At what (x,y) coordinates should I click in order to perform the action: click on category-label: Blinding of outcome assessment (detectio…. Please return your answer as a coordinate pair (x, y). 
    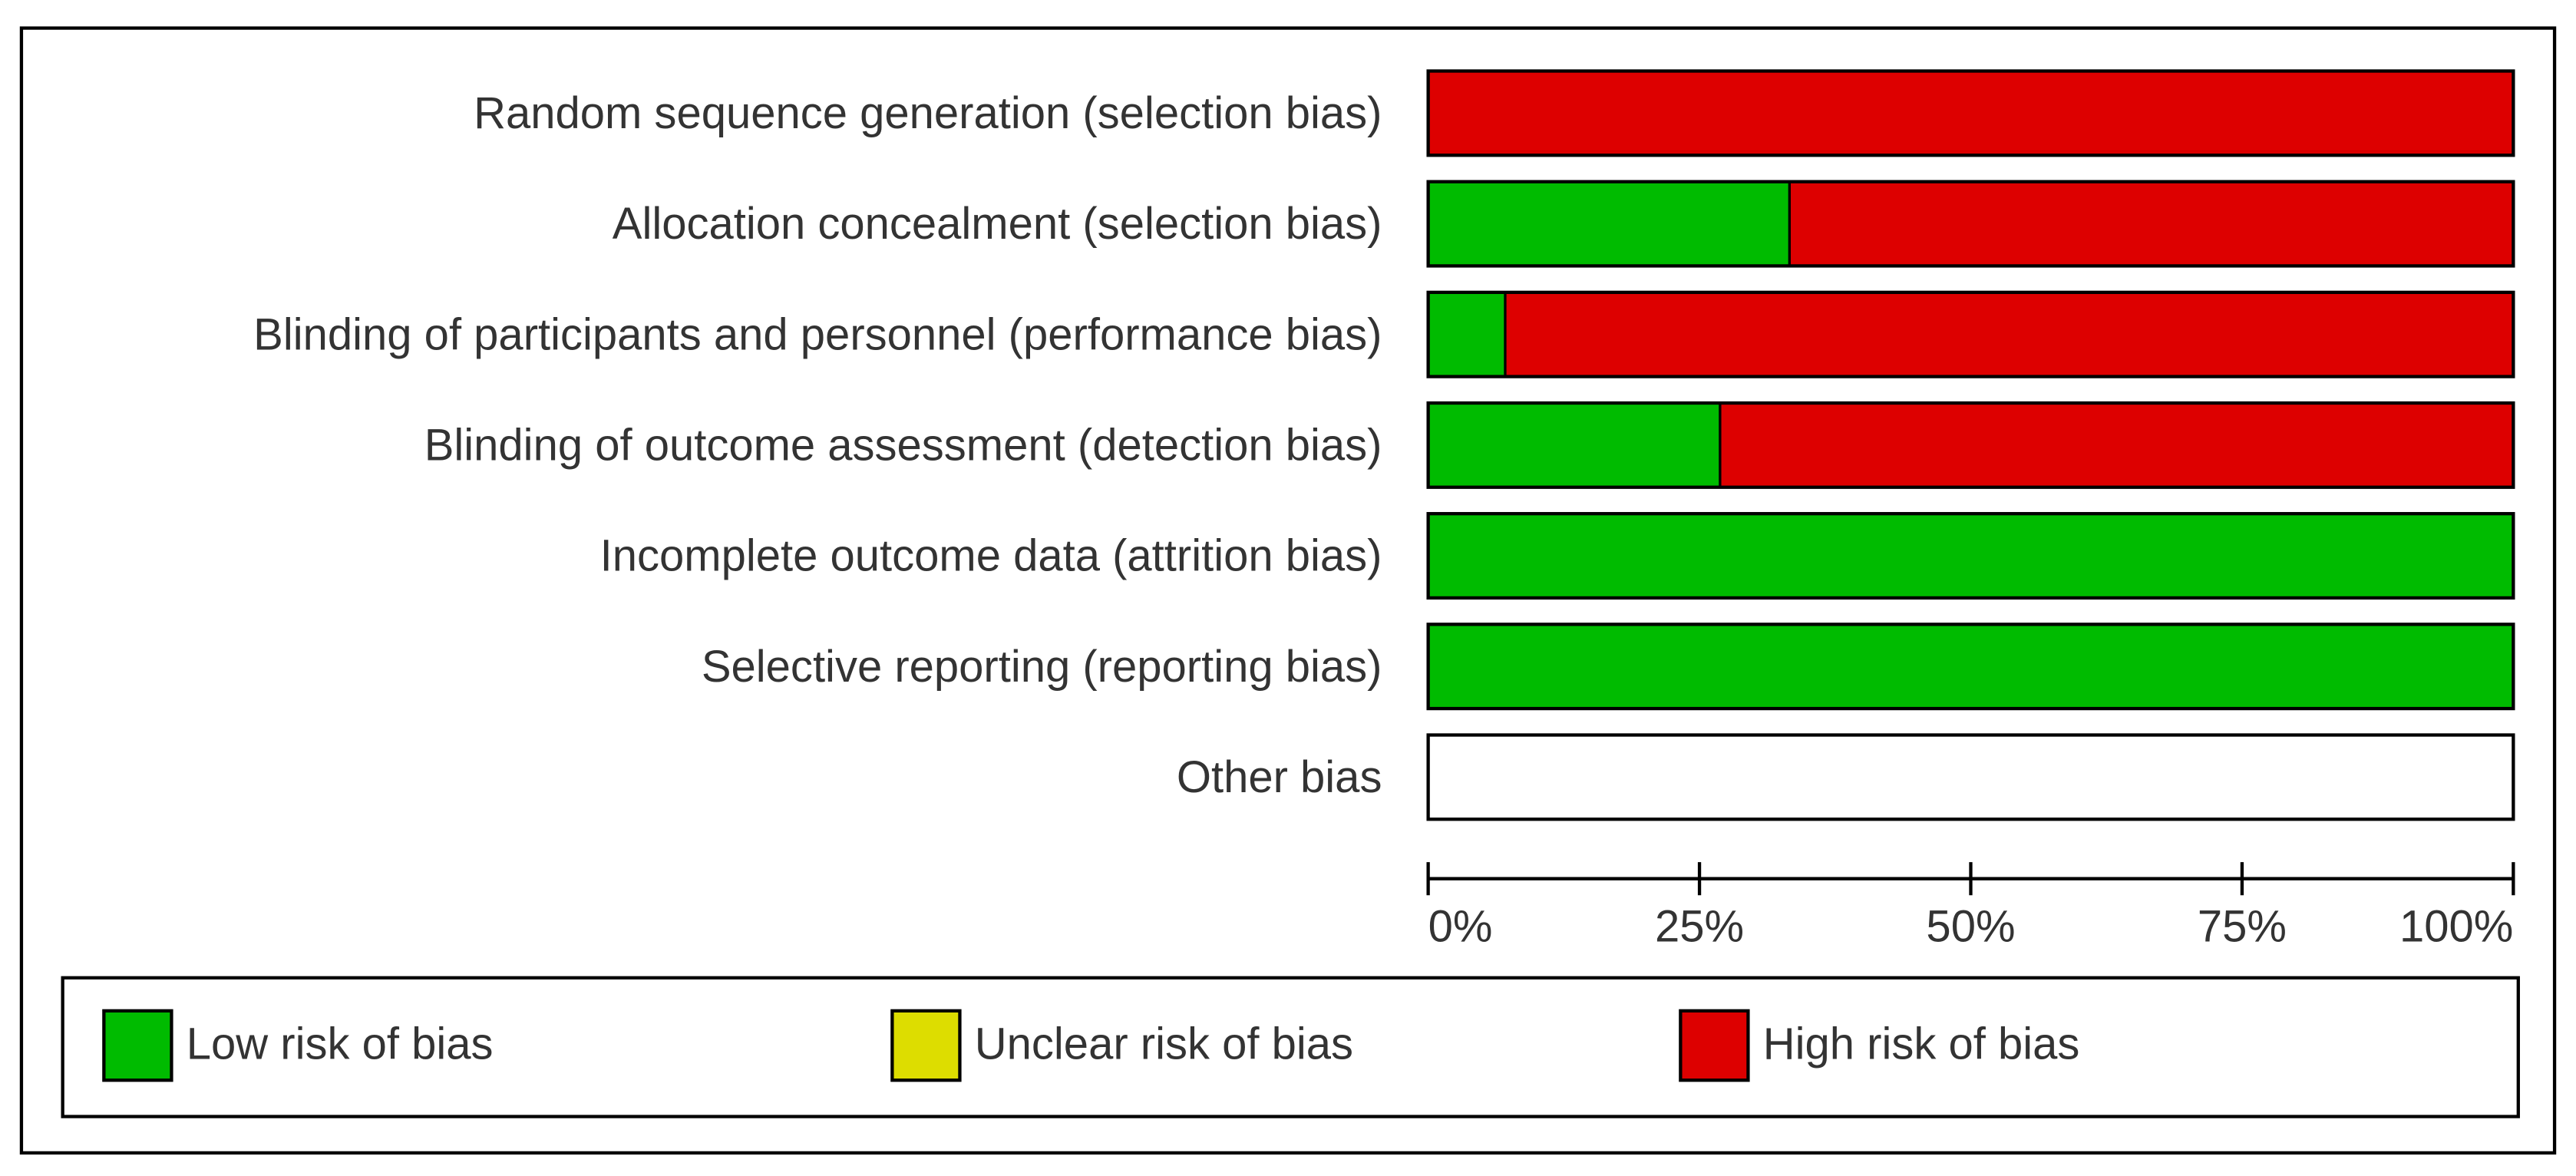
    Looking at the image, I should click on (903, 445).